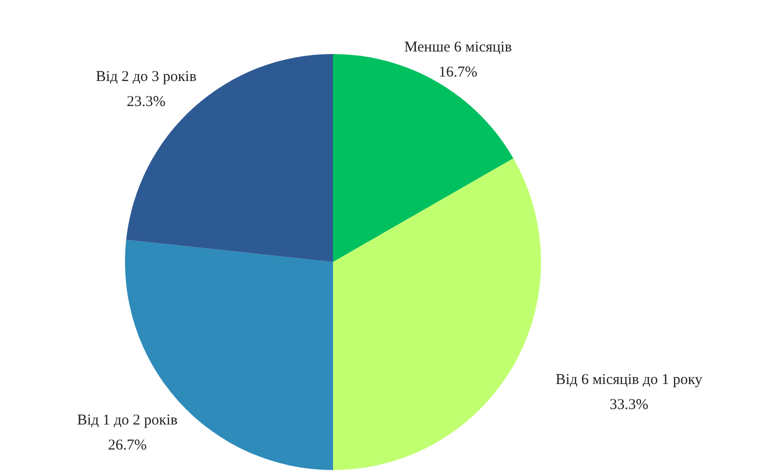 The height and width of the screenshot is (474, 764). What do you see at coordinates (458, 72) in the screenshot?
I see `data-label: 16.7%` at bounding box center [458, 72].